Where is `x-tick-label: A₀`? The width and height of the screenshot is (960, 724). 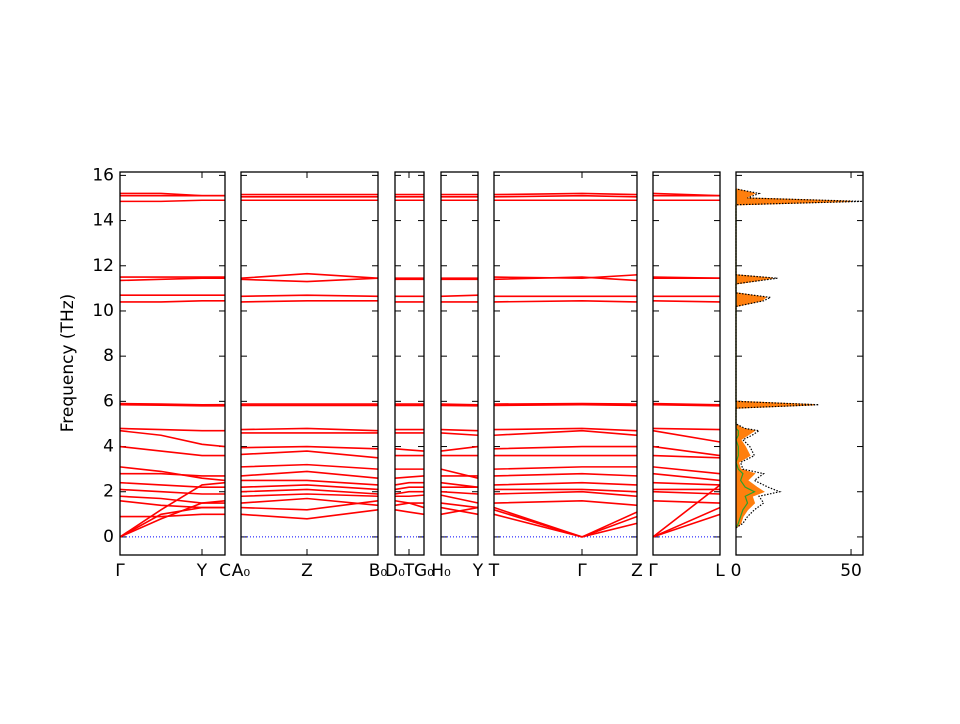
x-tick-label: A₀ is located at coordinates (241, 571).